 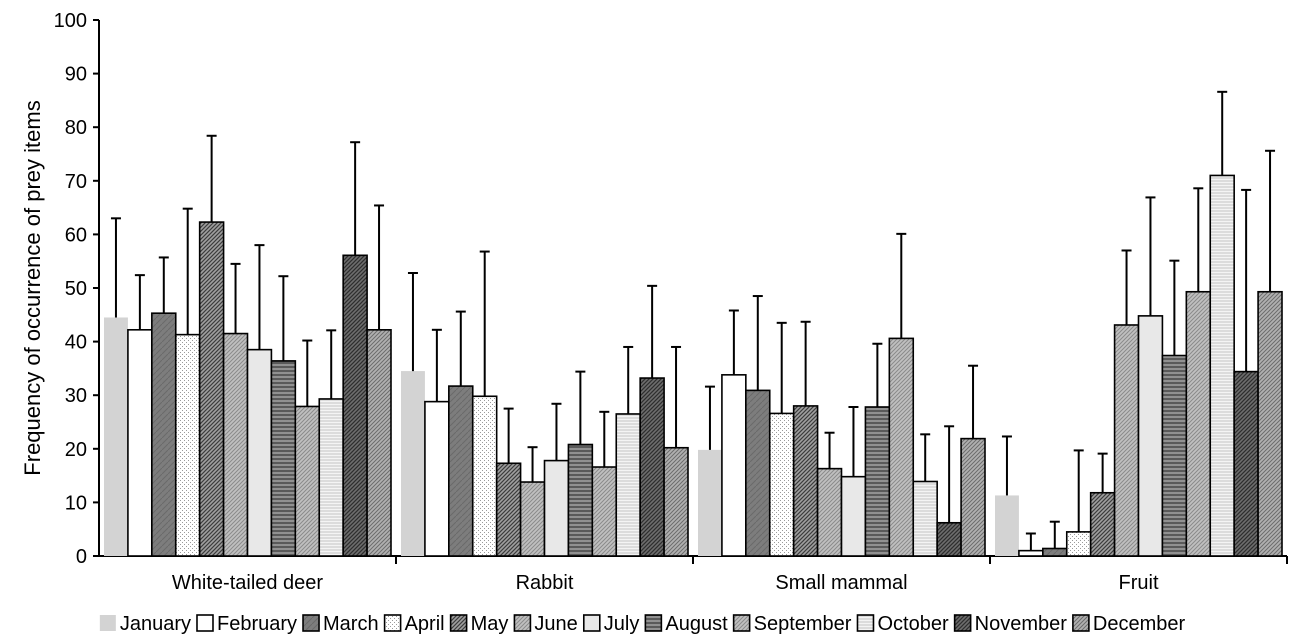 What do you see at coordinates (425, 624) in the screenshot?
I see `legend-label: April` at bounding box center [425, 624].